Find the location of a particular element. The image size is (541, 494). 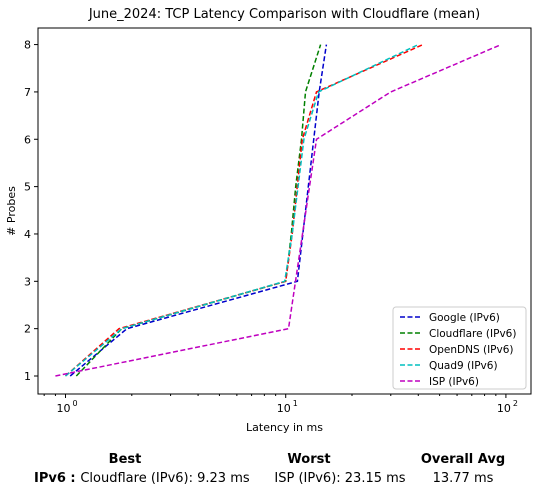

summary-best-value: Cloudflare (IPv6): 9.23 ms is located at coordinates (165, 478).